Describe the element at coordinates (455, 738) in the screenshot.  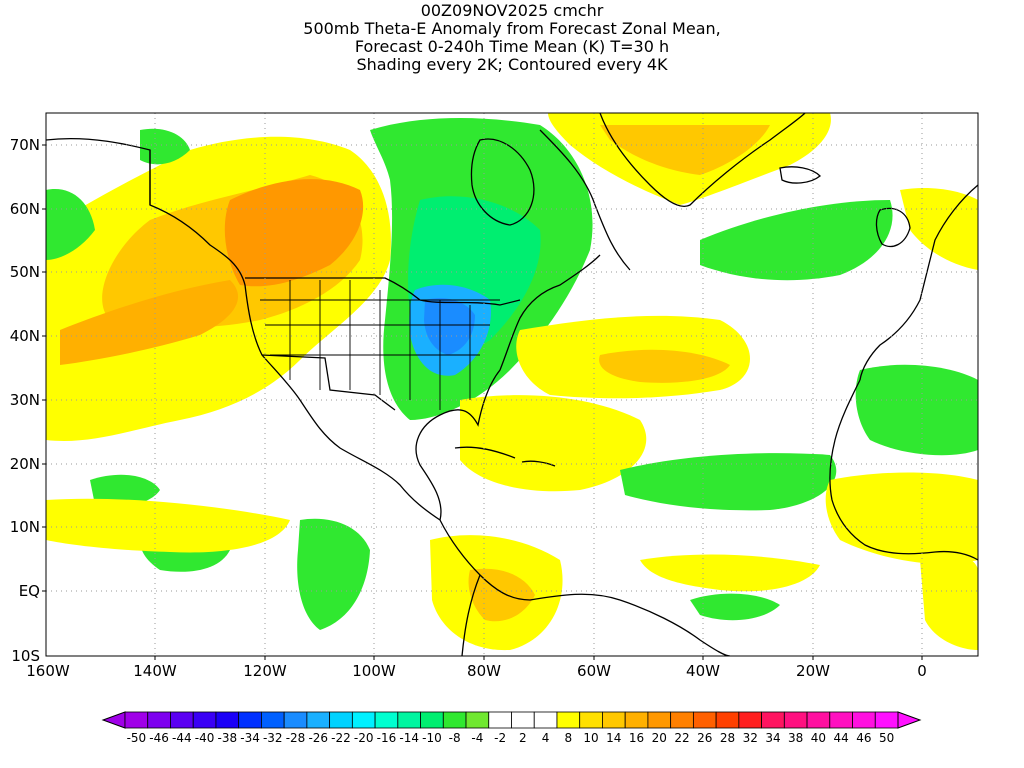
I see `colorbar-label: -8` at that location.